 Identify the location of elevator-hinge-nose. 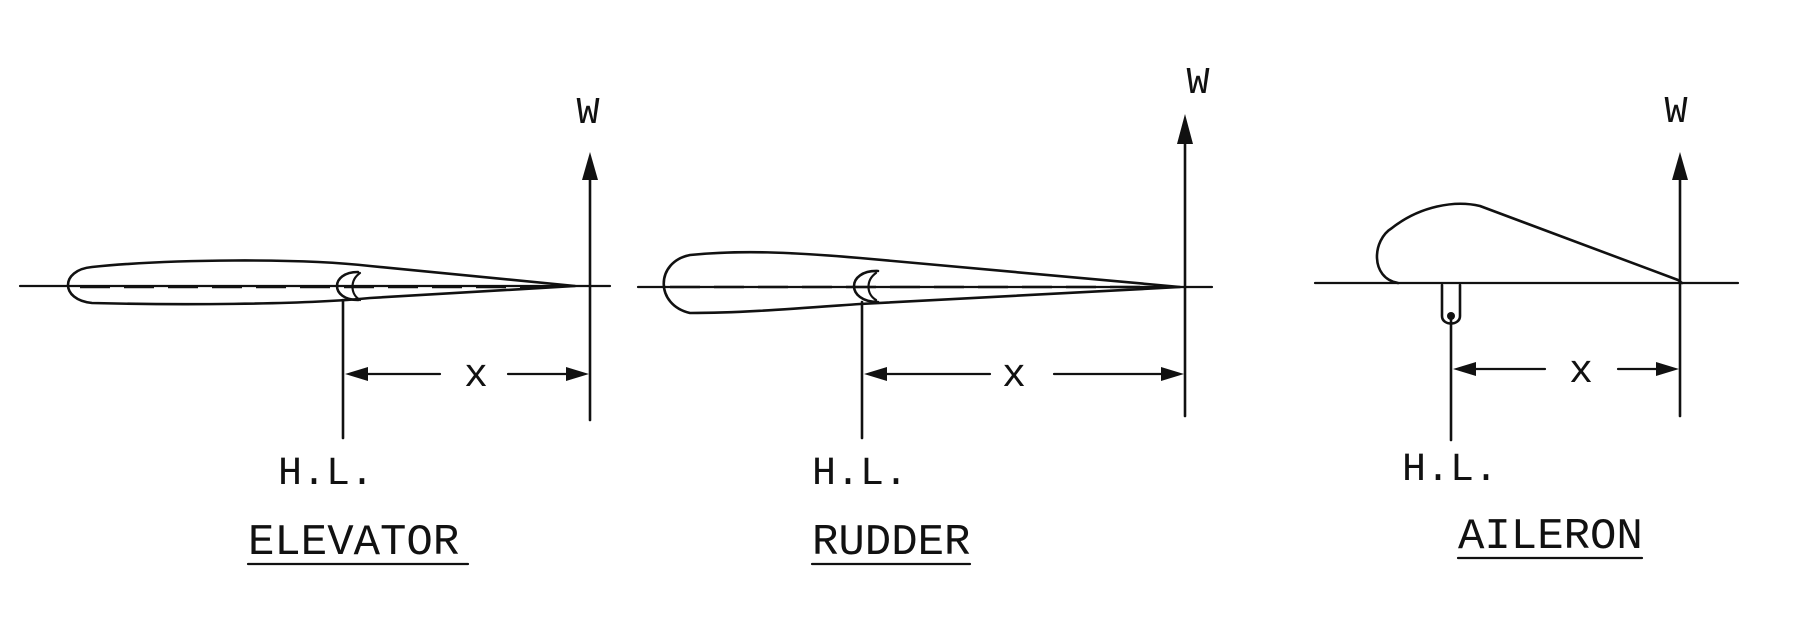
(347, 286).